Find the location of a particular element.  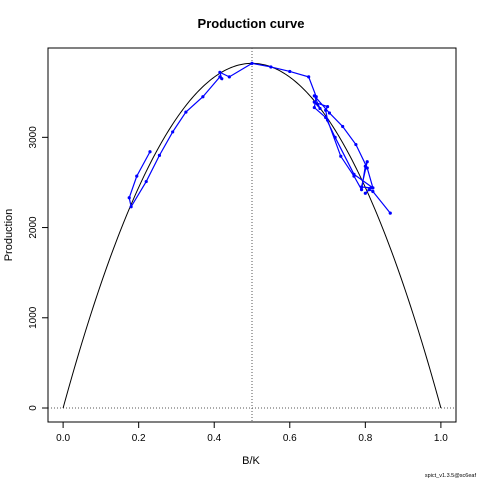

x-tick-label: 0.2 is located at coordinates (139, 438).